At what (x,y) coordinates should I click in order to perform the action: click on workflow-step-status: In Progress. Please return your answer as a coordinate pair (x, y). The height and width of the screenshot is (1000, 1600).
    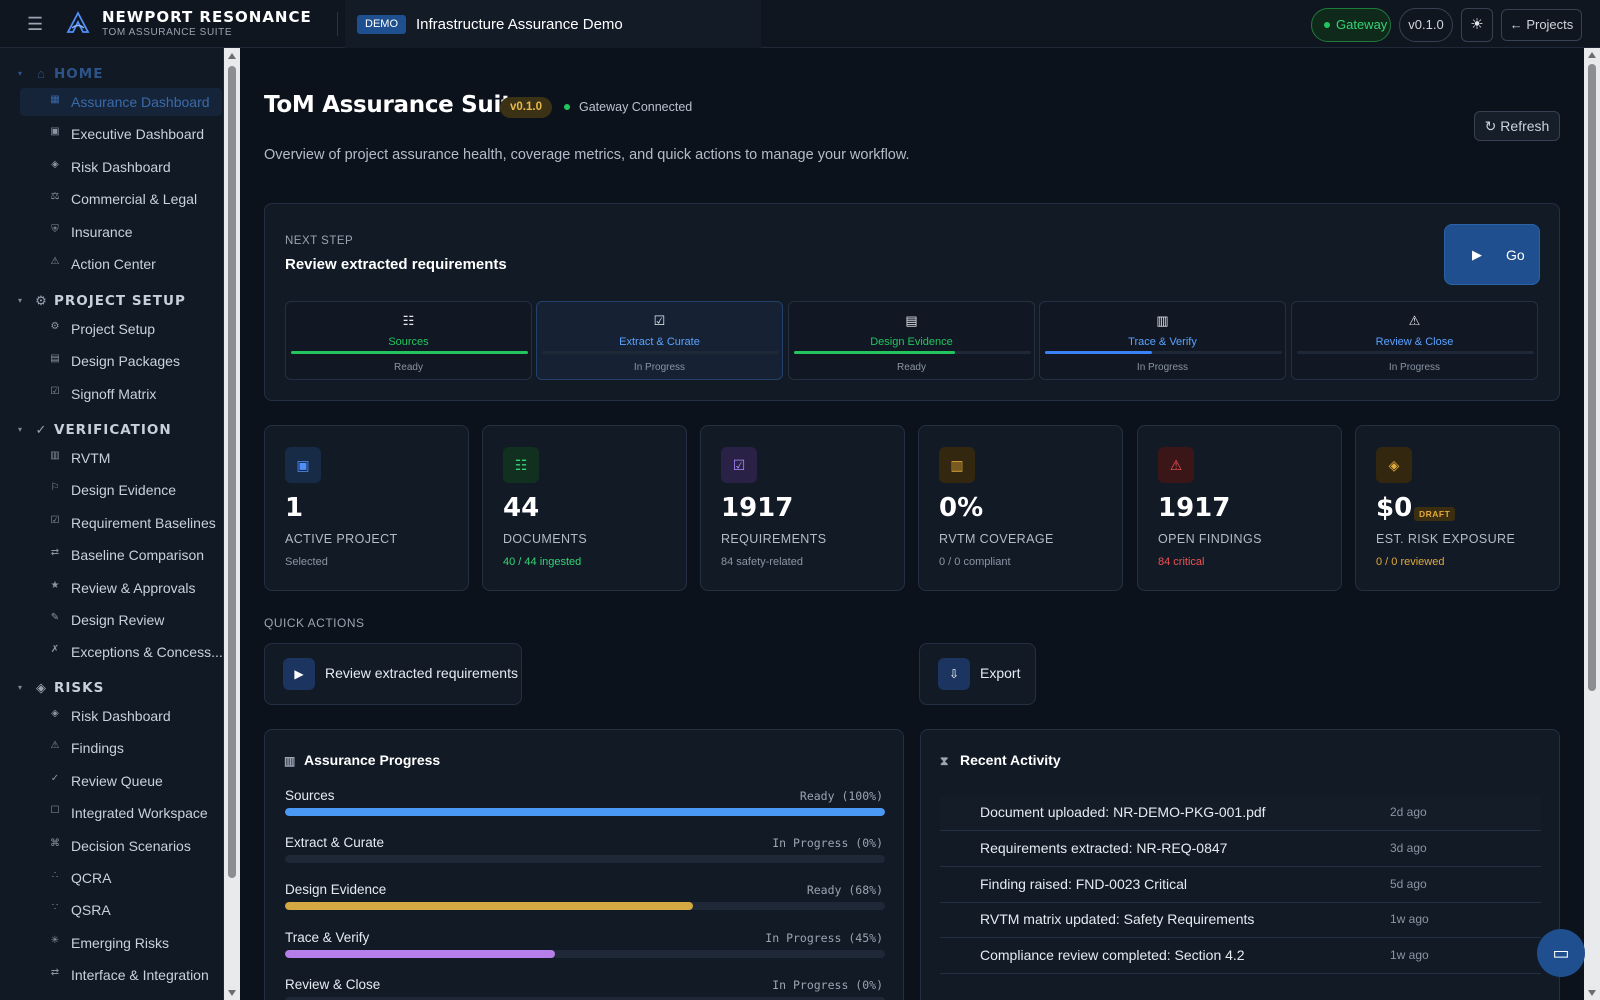
    Looking at the image, I should click on (1162, 367).